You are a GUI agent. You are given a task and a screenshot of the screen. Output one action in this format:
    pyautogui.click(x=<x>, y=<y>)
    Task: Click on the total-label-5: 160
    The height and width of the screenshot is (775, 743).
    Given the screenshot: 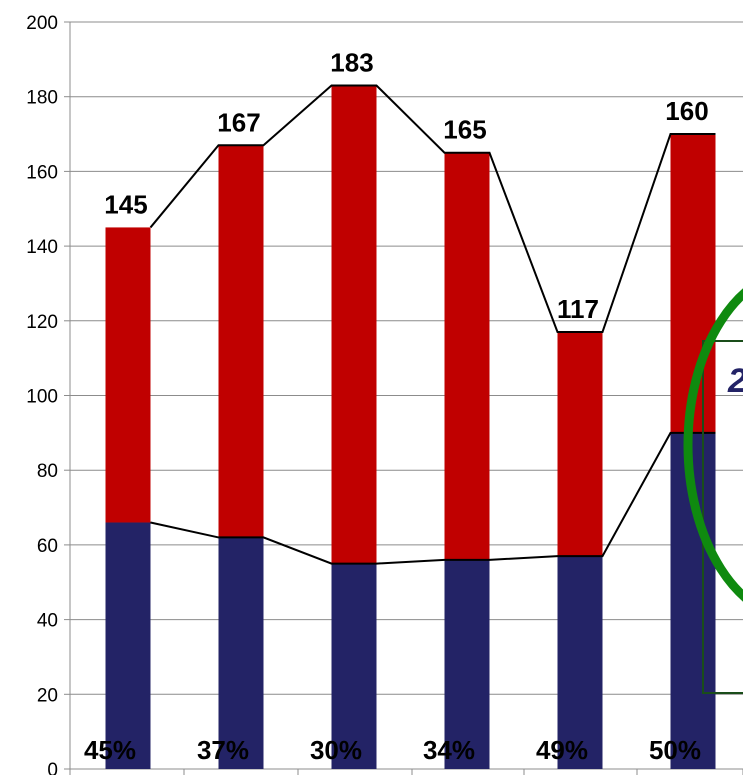 What is the action you would take?
    pyautogui.click(x=686, y=111)
    